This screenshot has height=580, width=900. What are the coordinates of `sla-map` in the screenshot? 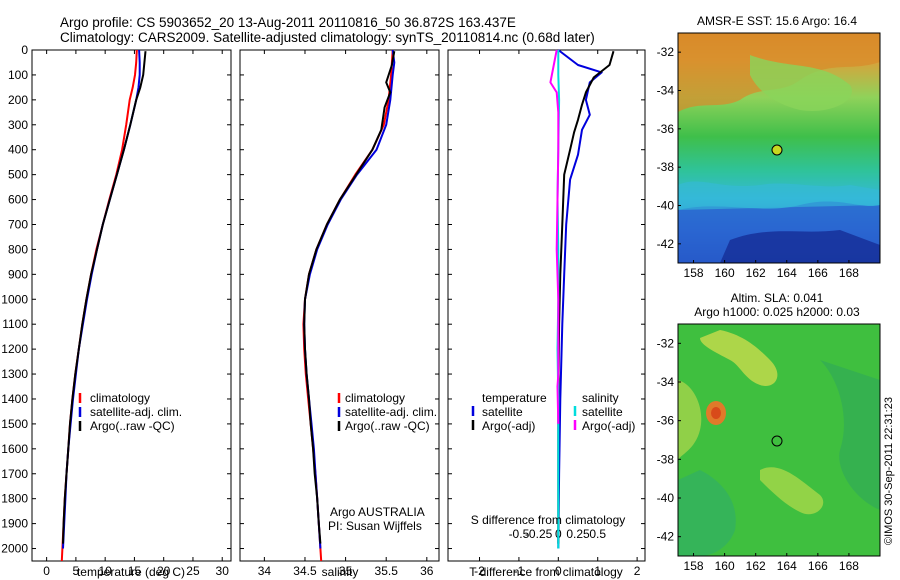 It's located at (779, 440).